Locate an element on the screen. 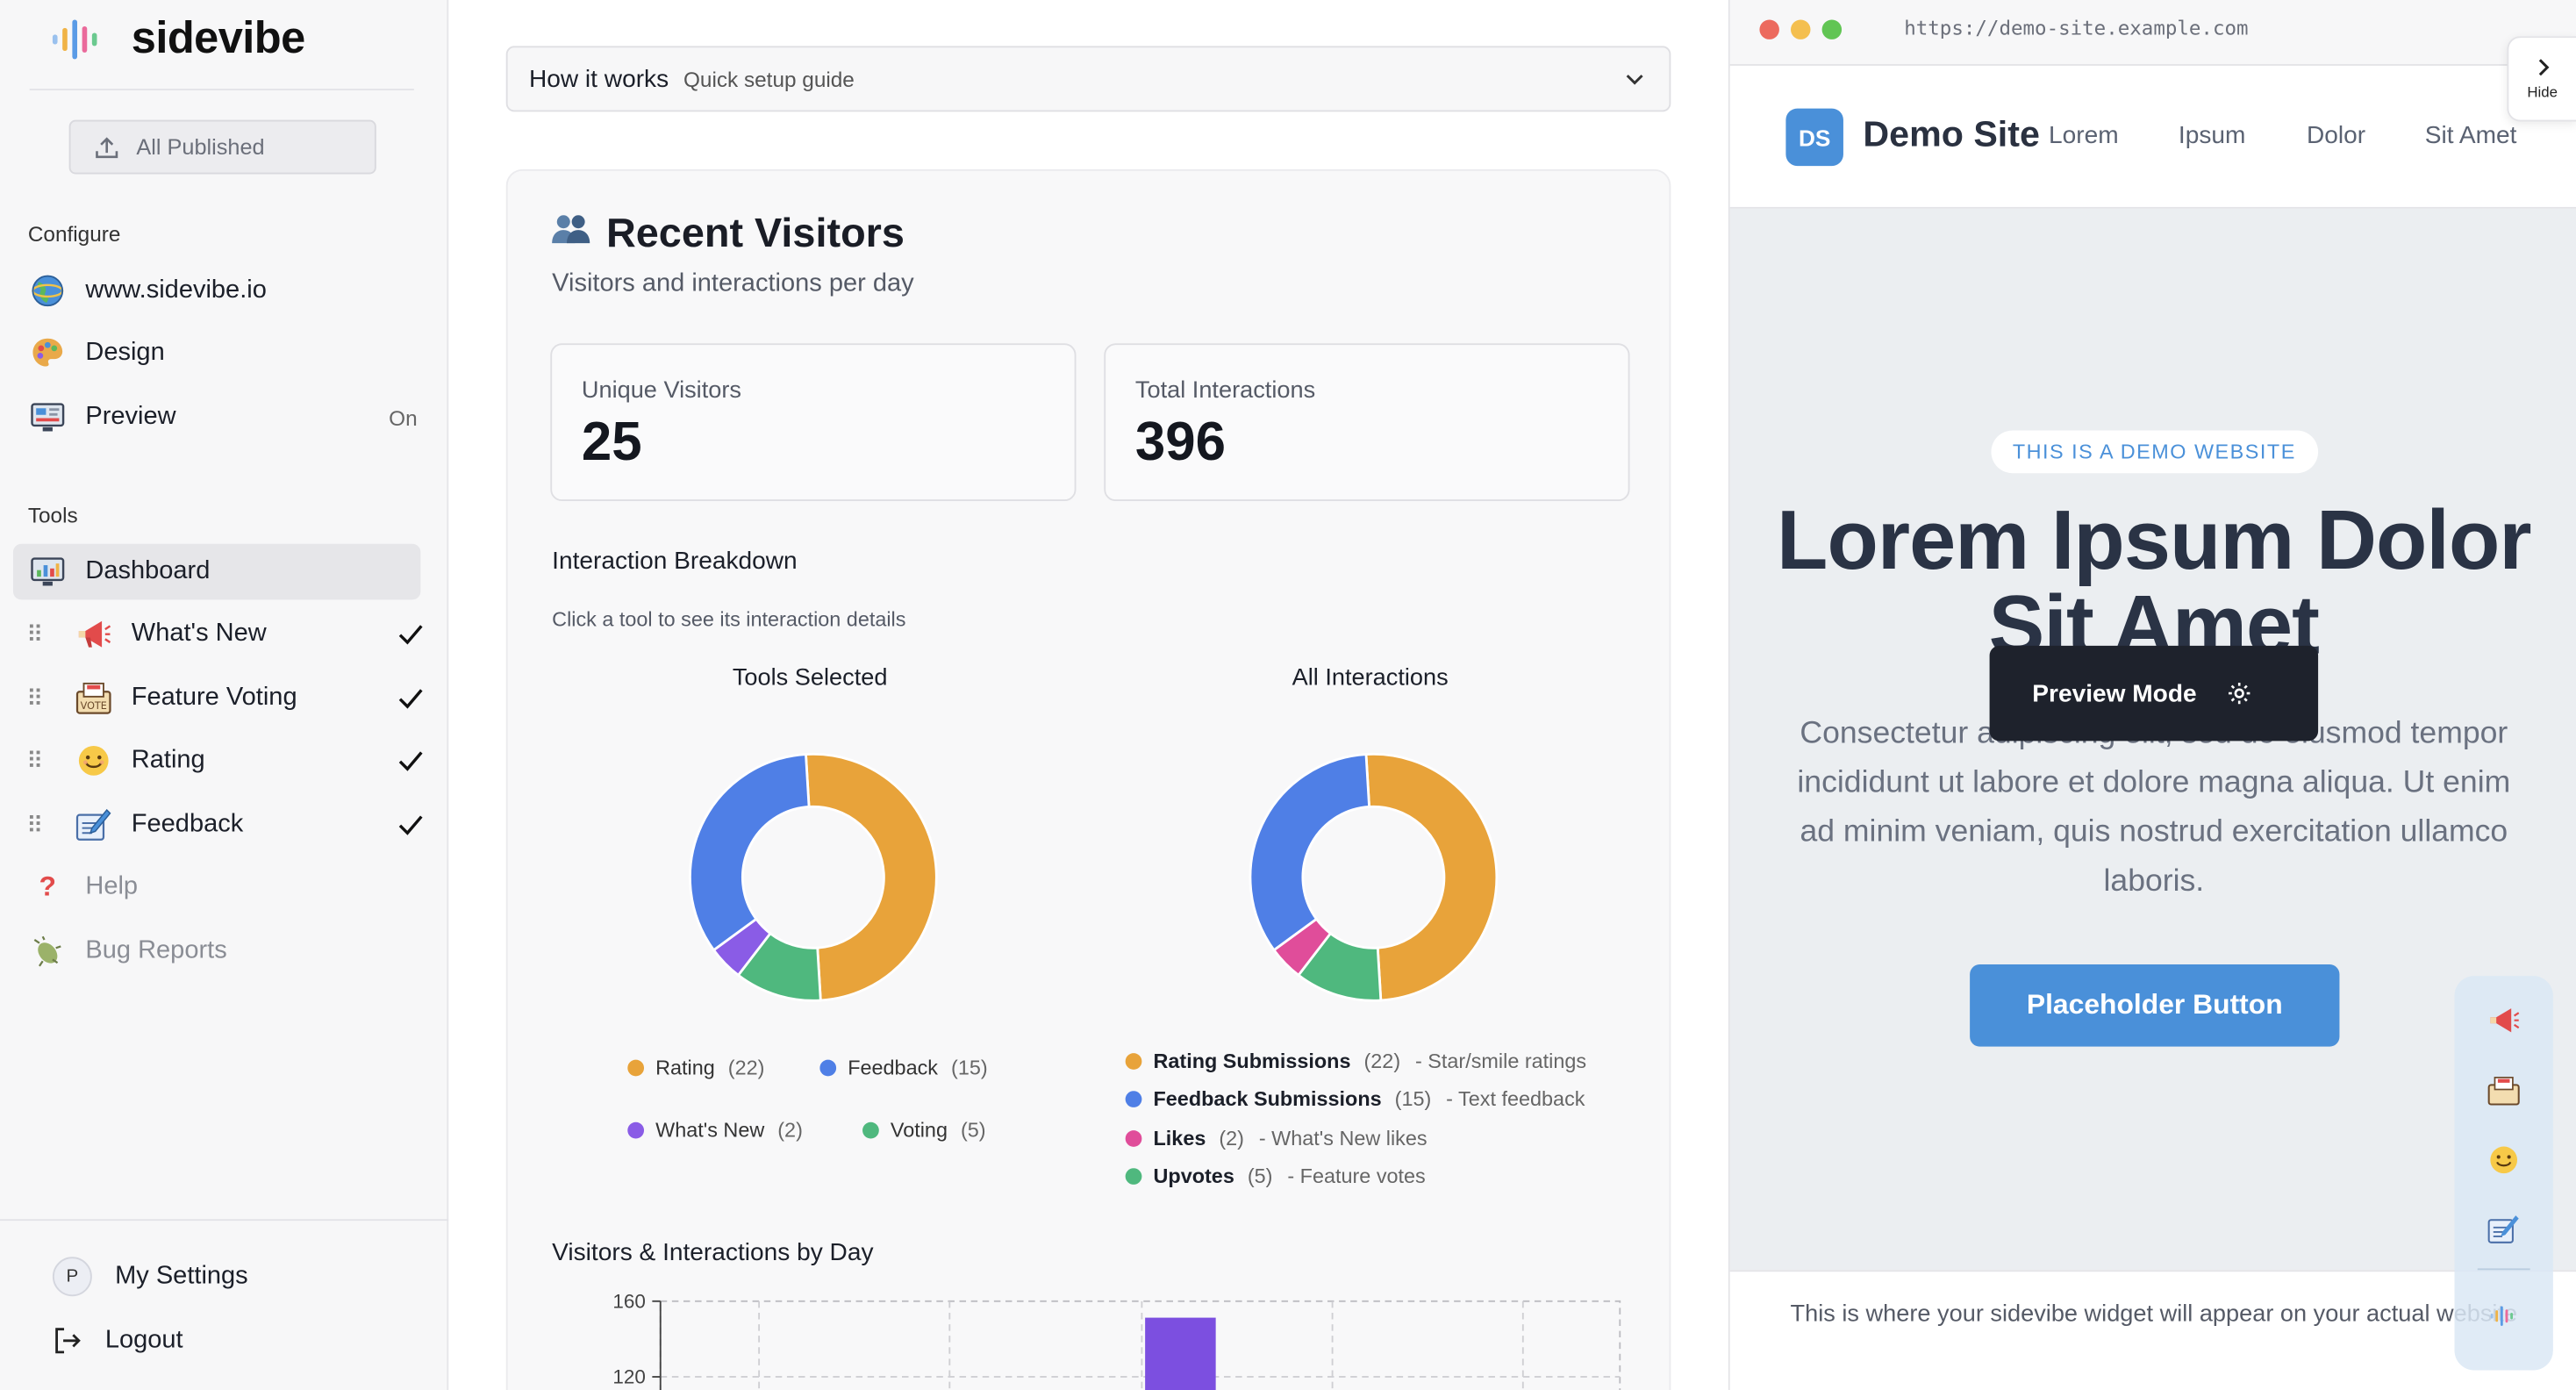 The width and height of the screenshot is (2576, 1390). y-tick-label: 120 is located at coordinates (628, 1376).